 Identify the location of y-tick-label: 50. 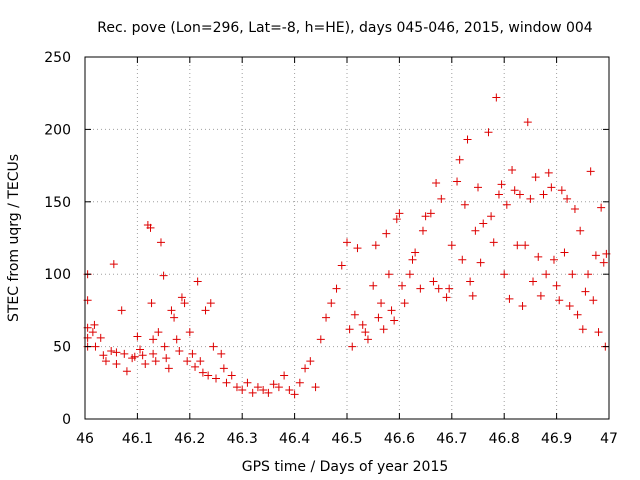
(62, 348).